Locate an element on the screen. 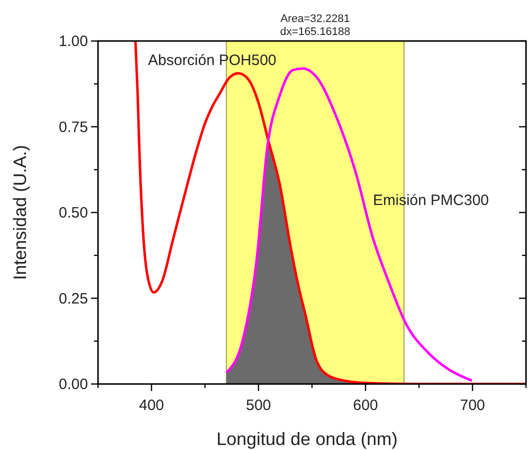 This screenshot has width=529, height=450. y-tick-label: 0.75 is located at coordinates (73, 127).